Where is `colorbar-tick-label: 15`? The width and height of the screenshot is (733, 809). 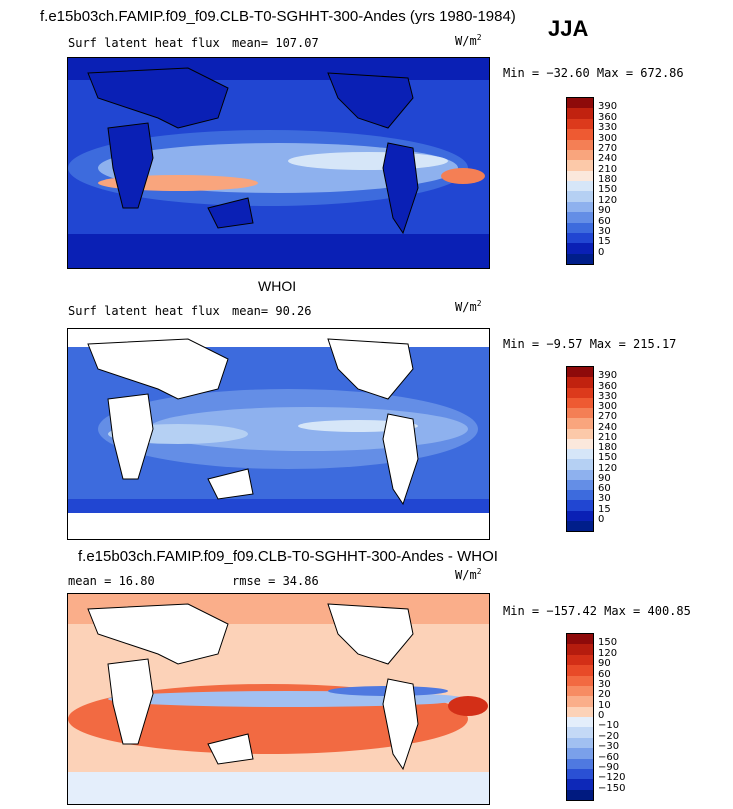 colorbar-tick-label: 15 is located at coordinates (604, 509).